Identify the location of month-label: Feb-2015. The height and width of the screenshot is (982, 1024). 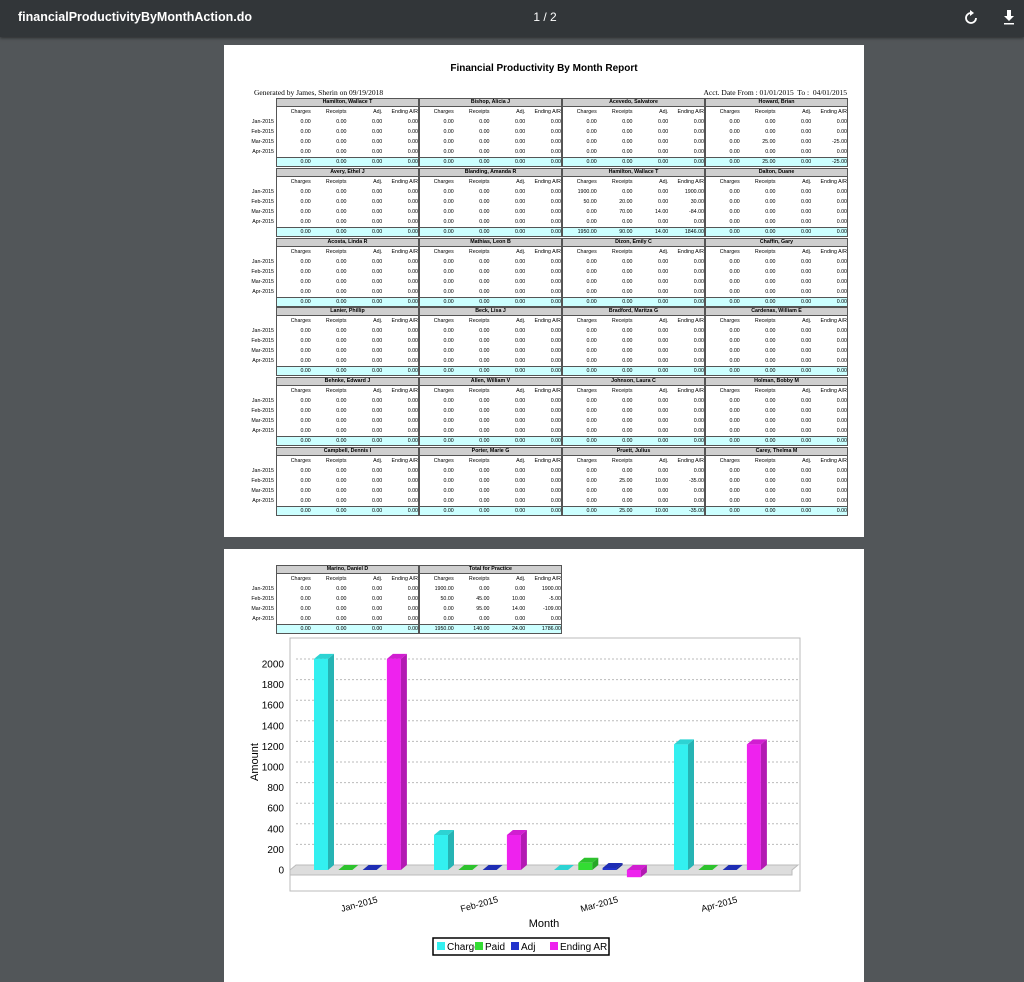
(262, 481).